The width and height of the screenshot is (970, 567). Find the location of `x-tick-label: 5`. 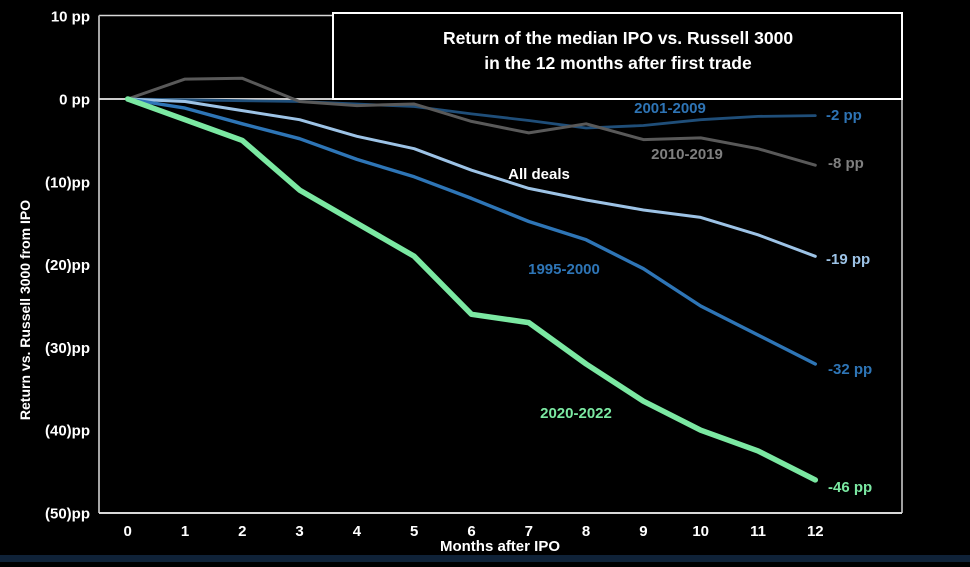

x-tick-label: 5 is located at coordinates (414, 531).